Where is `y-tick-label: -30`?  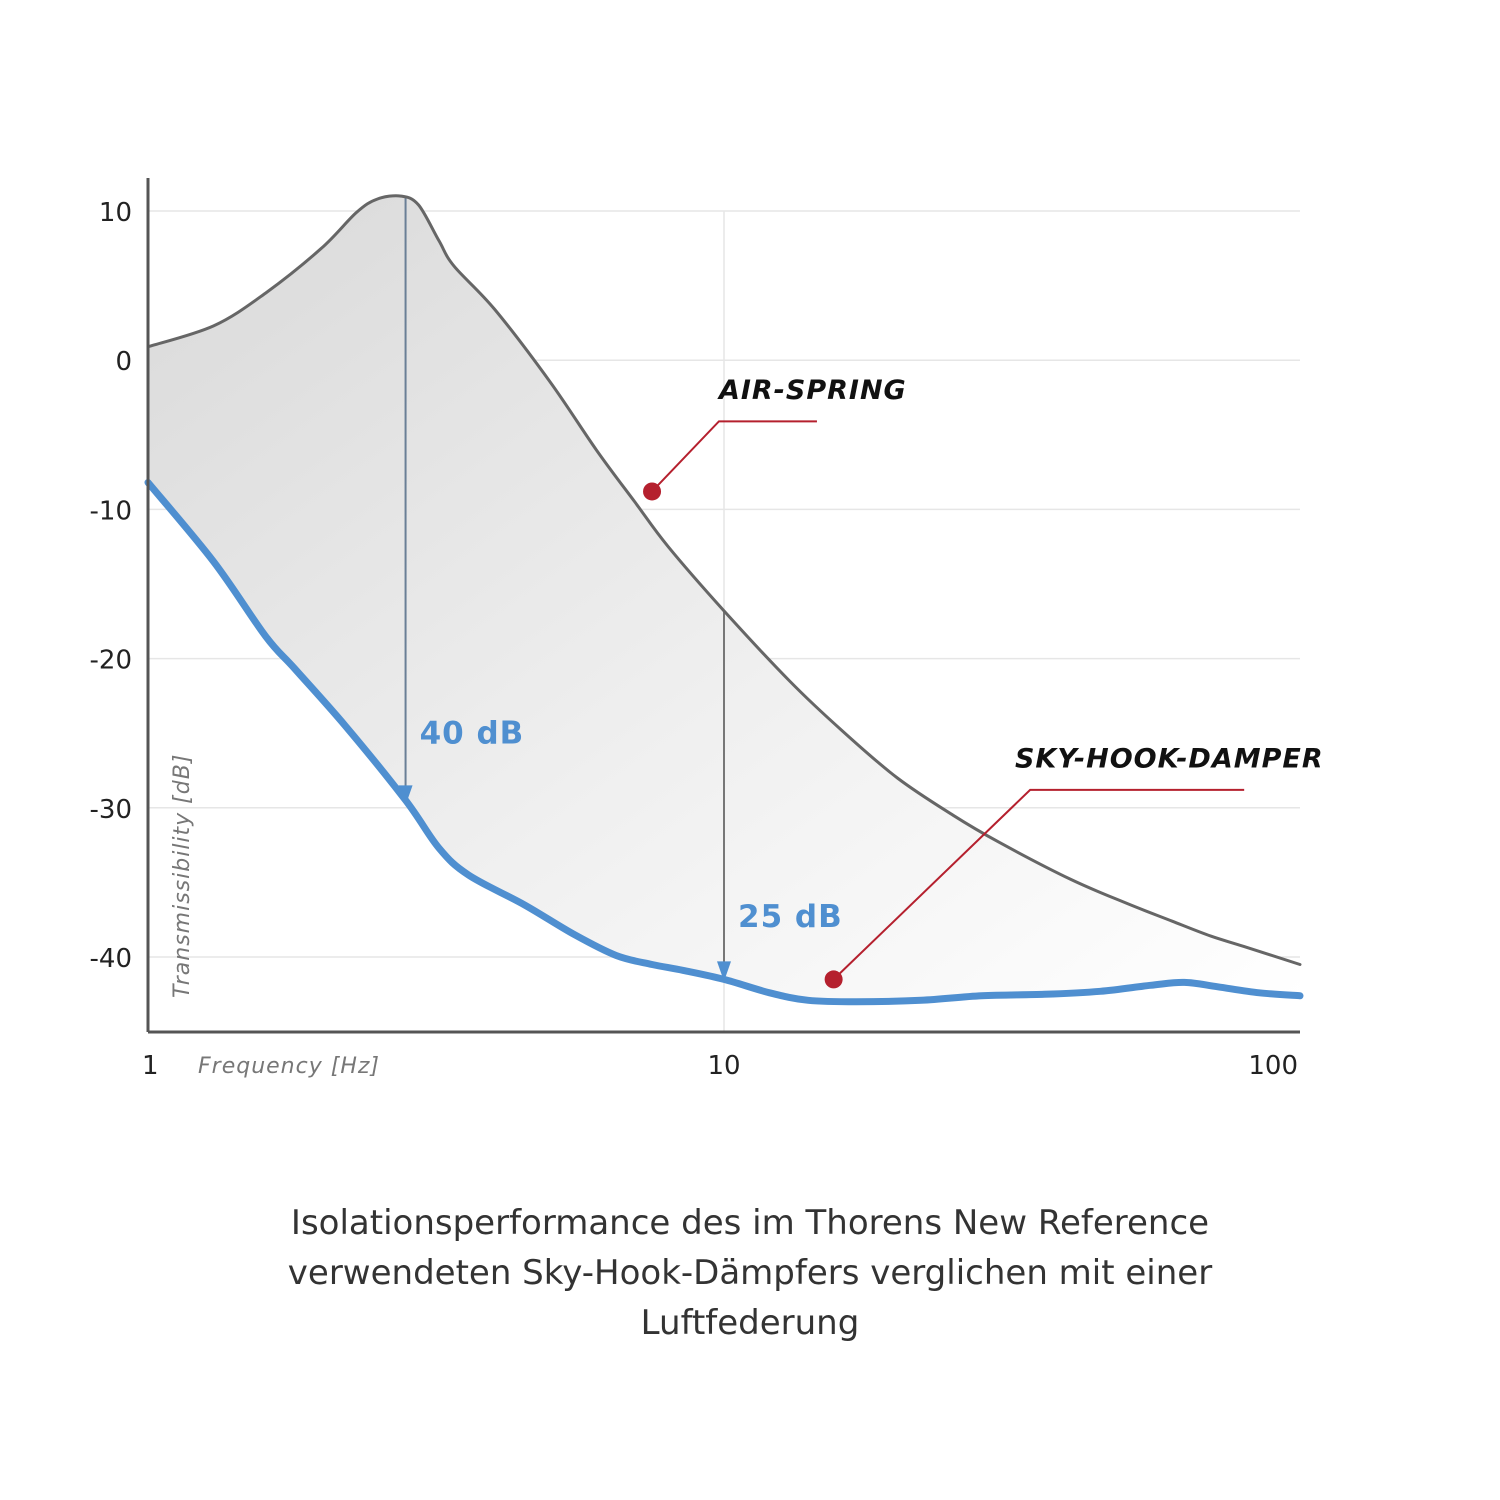
y-tick-label: -30 is located at coordinates (111, 810).